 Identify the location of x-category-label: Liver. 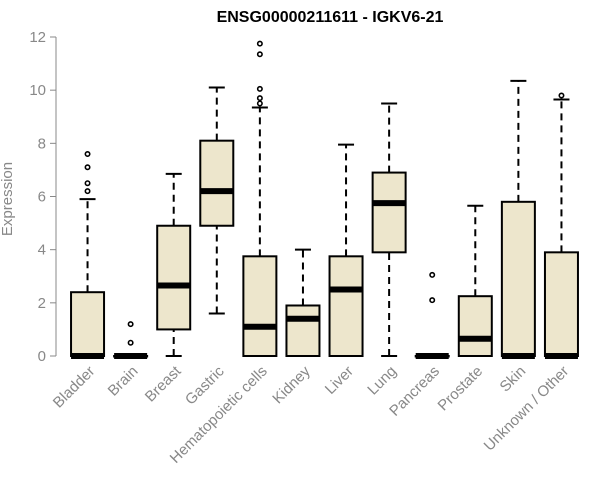
(339, 380).